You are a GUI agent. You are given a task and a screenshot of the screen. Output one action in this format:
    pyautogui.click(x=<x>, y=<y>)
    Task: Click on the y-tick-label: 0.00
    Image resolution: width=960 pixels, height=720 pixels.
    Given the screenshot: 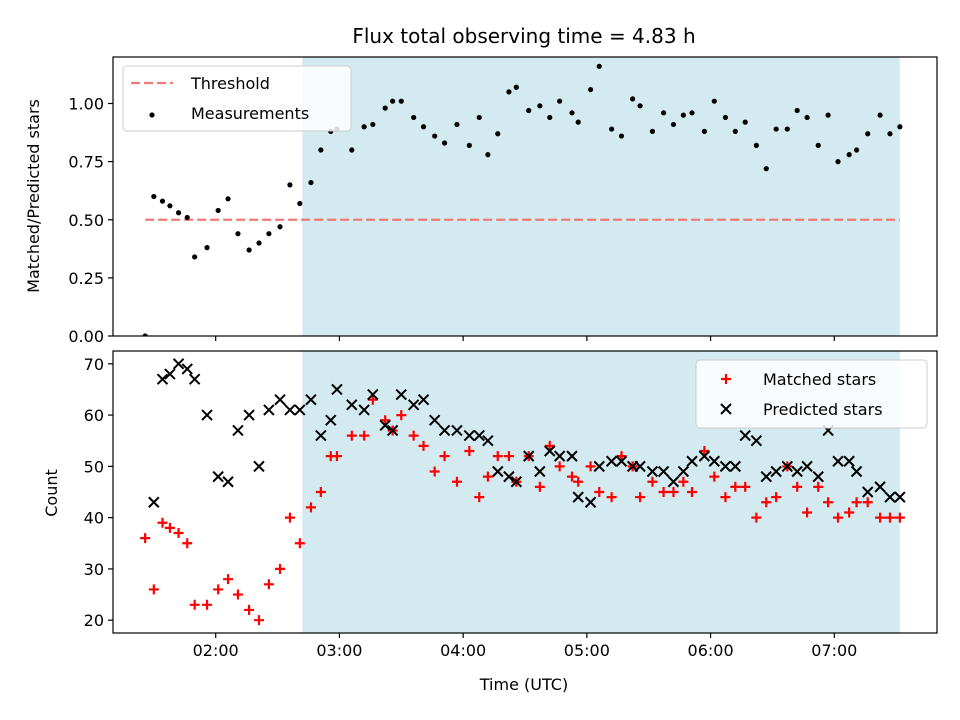 What is the action you would take?
    pyautogui.click(x=86, y=336)
    